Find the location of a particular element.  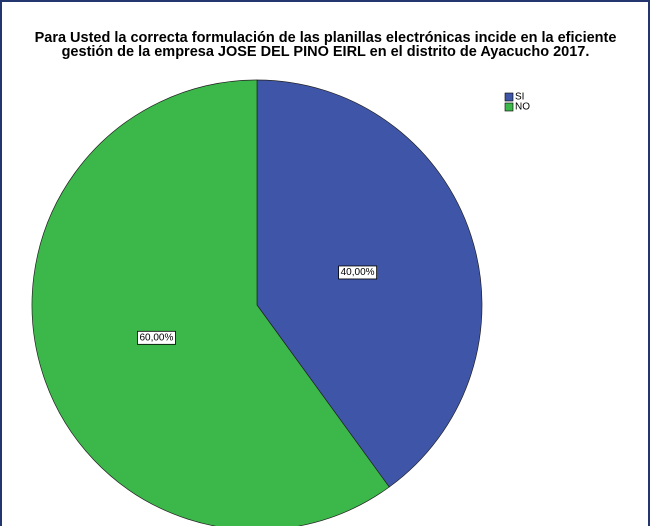

data-label: 60,00% is located at coordinates (156, 337).